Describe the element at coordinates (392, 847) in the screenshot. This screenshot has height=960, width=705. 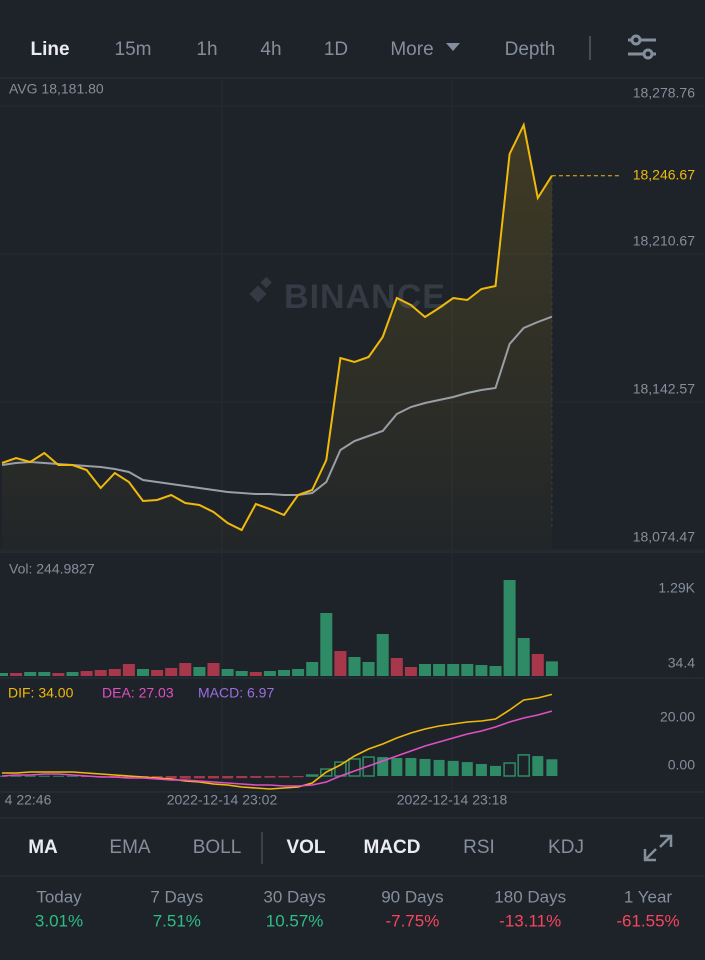
I see `indicator-tab: MACD` at that location.